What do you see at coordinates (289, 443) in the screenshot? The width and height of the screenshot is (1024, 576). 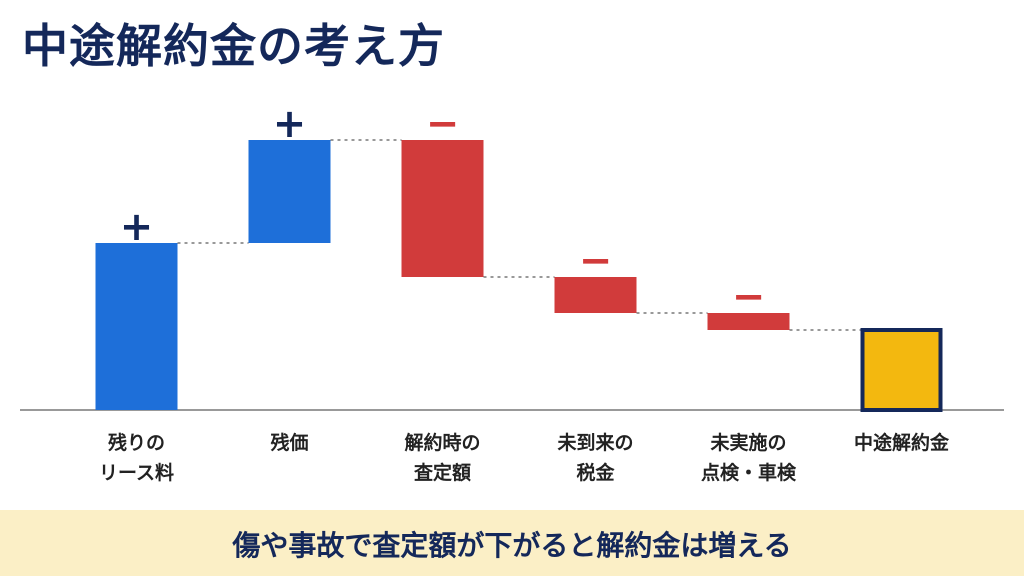 I see `x-tick-label: 残価` at bounding box center [289, 443].